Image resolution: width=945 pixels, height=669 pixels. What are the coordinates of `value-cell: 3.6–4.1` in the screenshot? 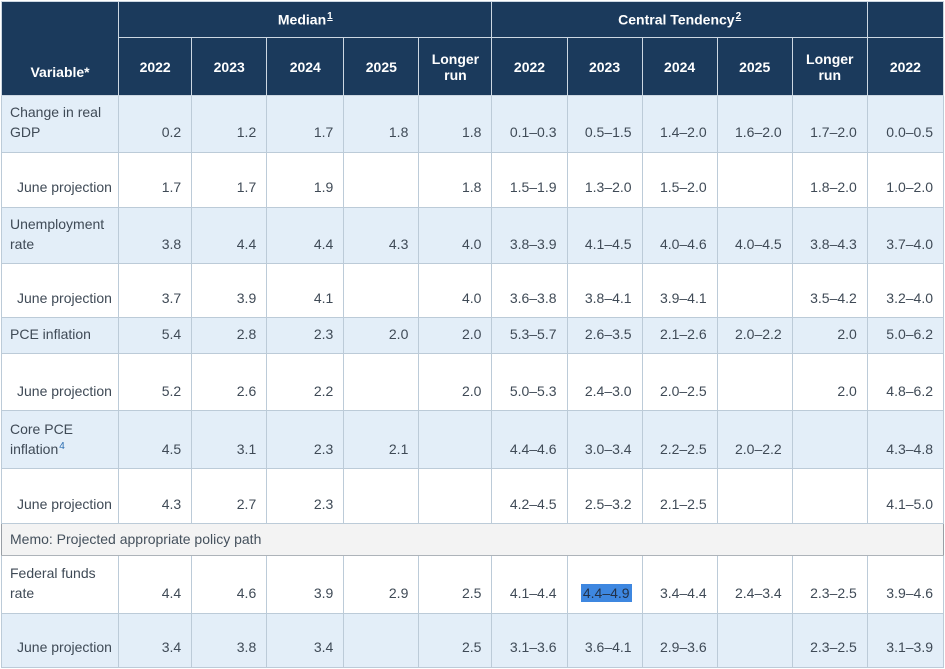 It's located at (604, 640).